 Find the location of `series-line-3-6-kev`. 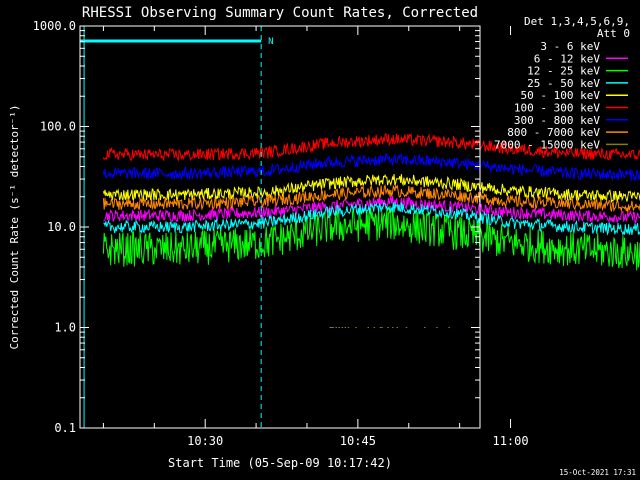

series-line-3-6-kev is located at coordinates (371, 228).